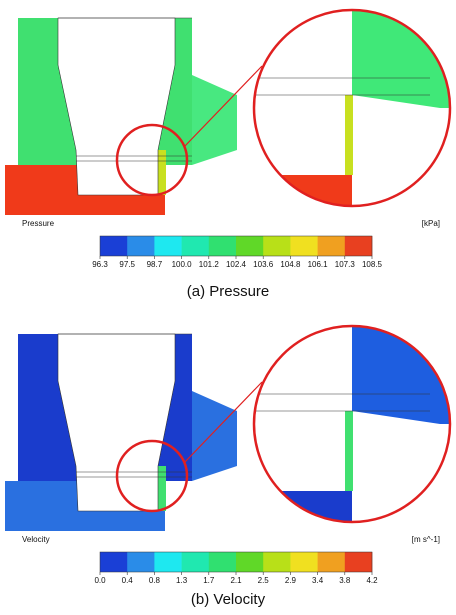 Image resolution: width=456 pixels, height=615 pixels. What do you see at coordinates (128, 580) in the screenshot?
I see `colorbar-label: 0.4` at bounding box center [128, 580].